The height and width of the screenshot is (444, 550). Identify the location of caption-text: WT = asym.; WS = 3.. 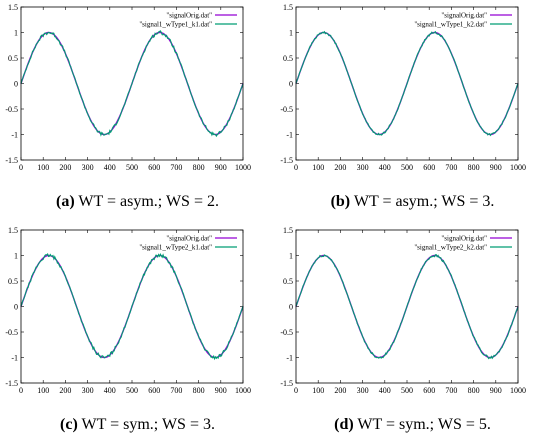
(422, 201).